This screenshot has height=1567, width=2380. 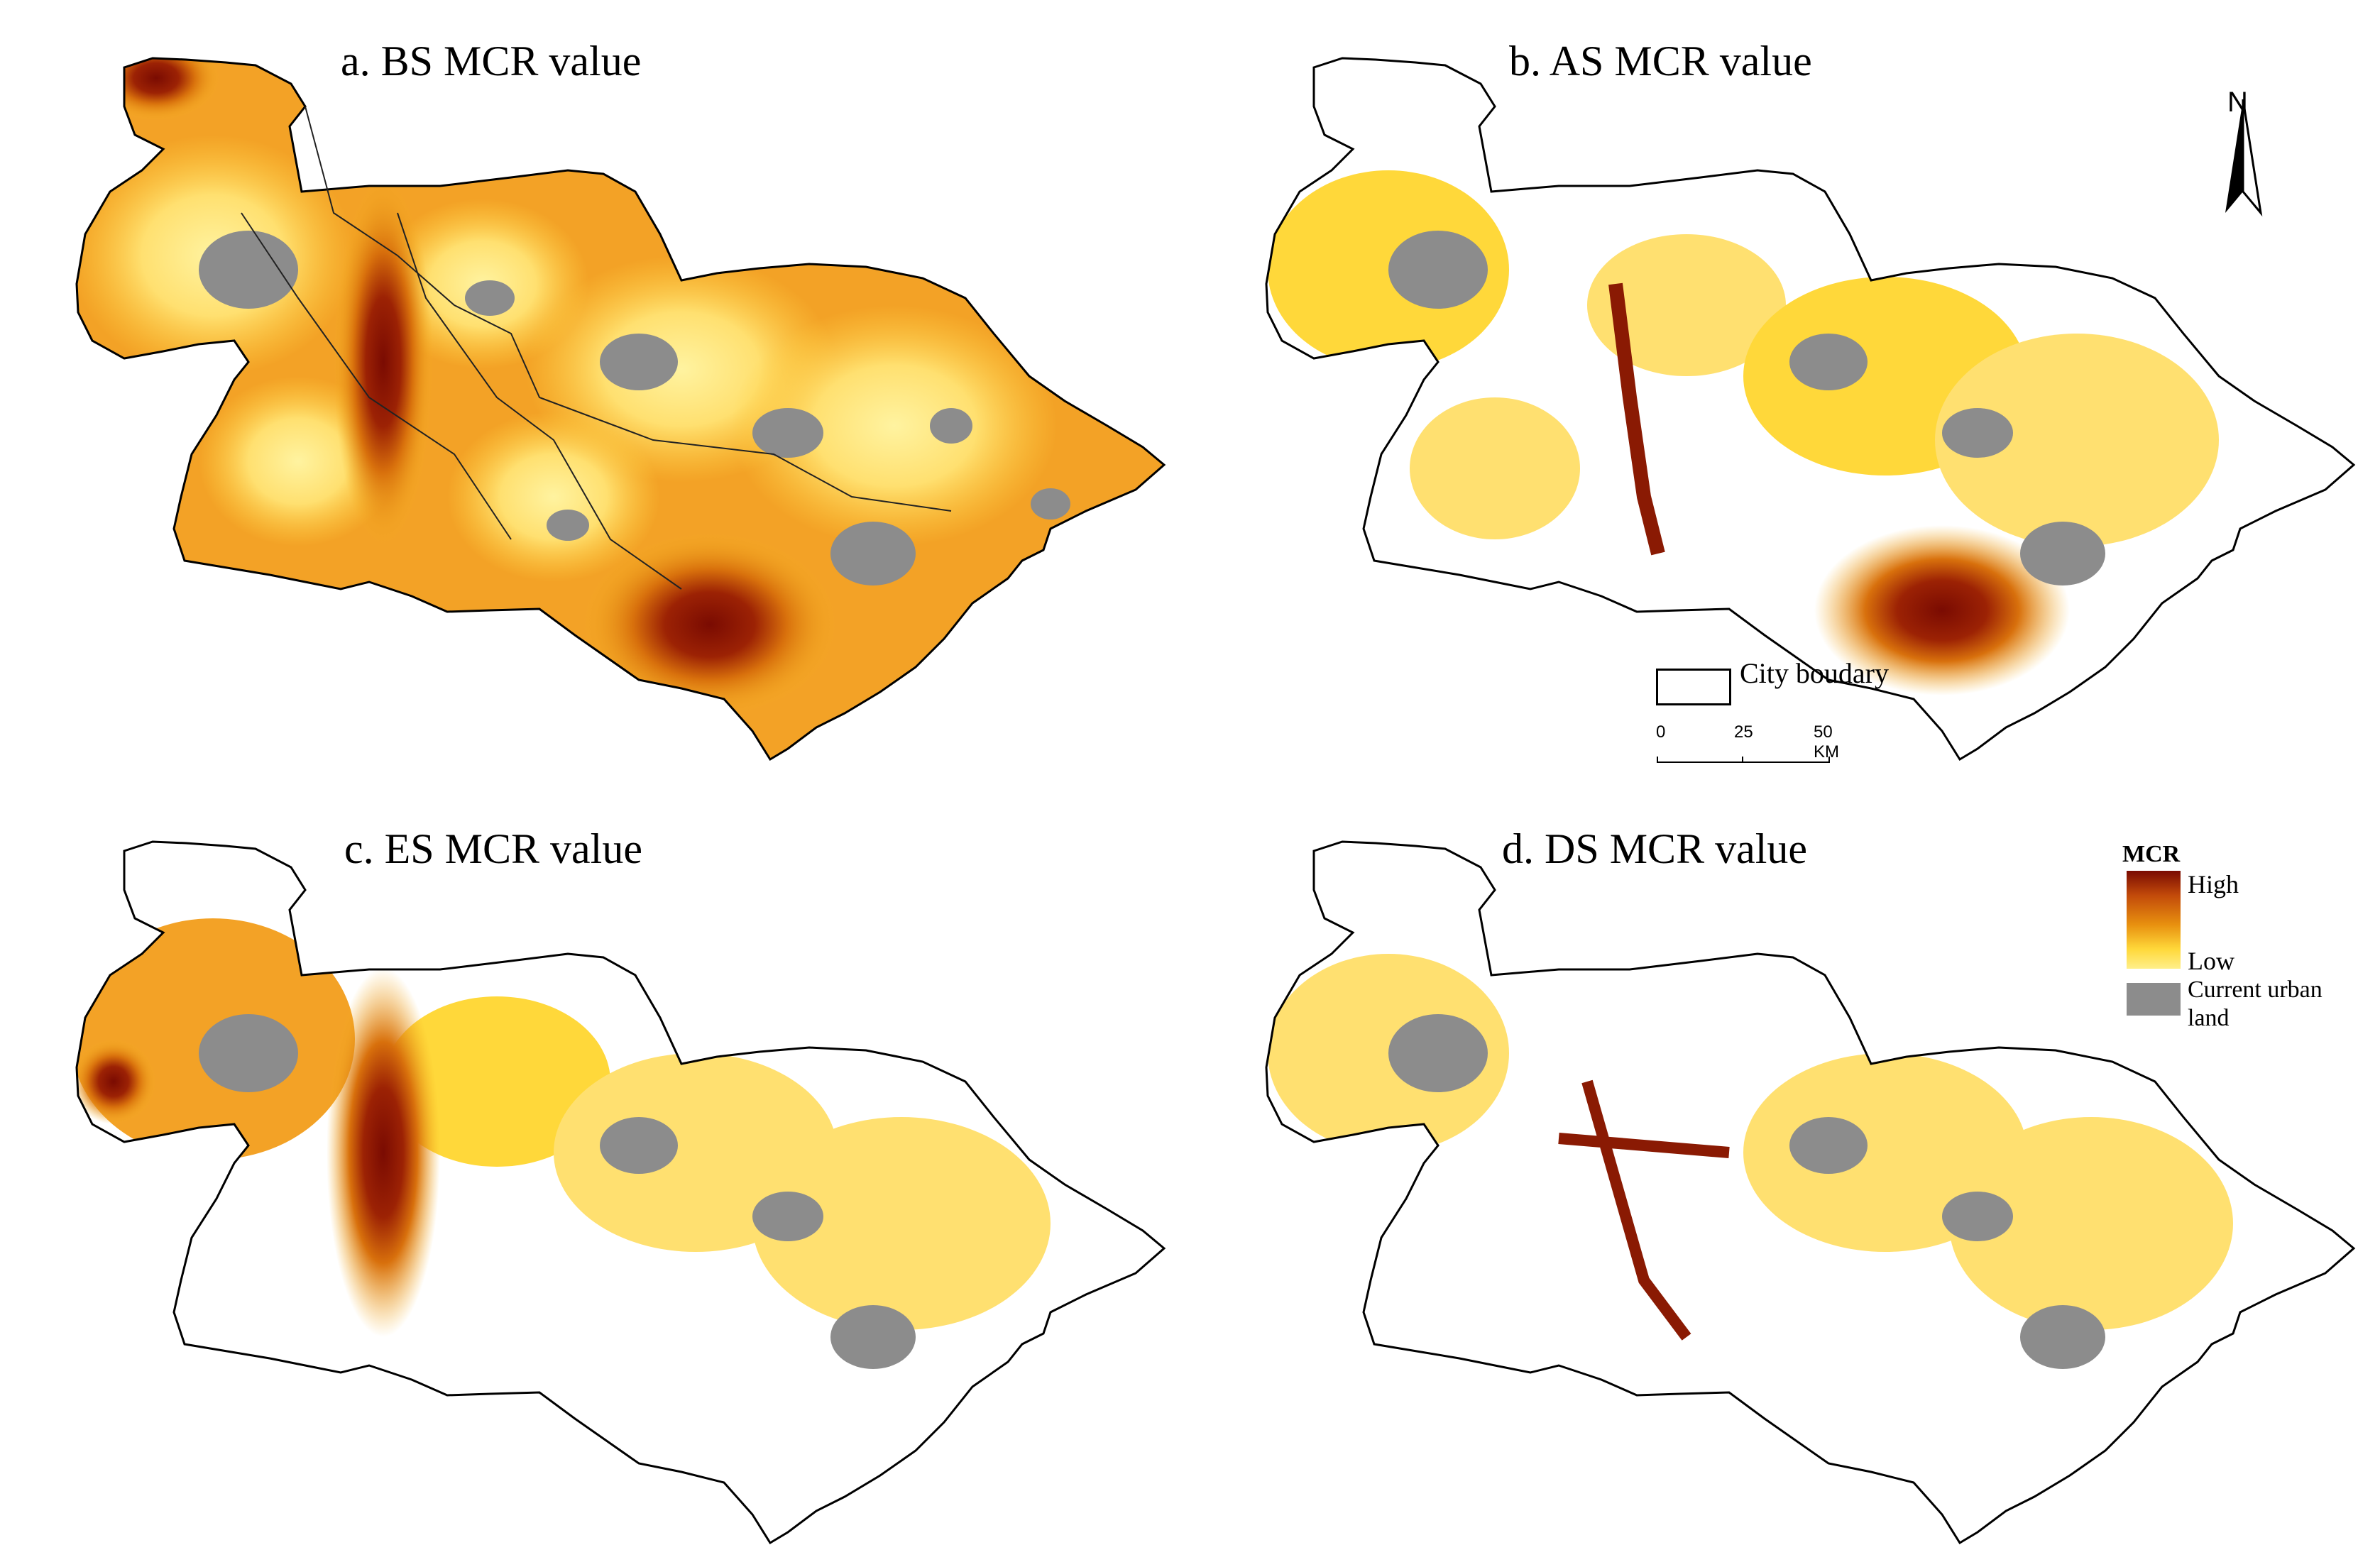 What do you see at coordinates (1826, 741) in the screenshot?
I see `scale-tick-50: 50 KM` at bounding box center [1826, 741].